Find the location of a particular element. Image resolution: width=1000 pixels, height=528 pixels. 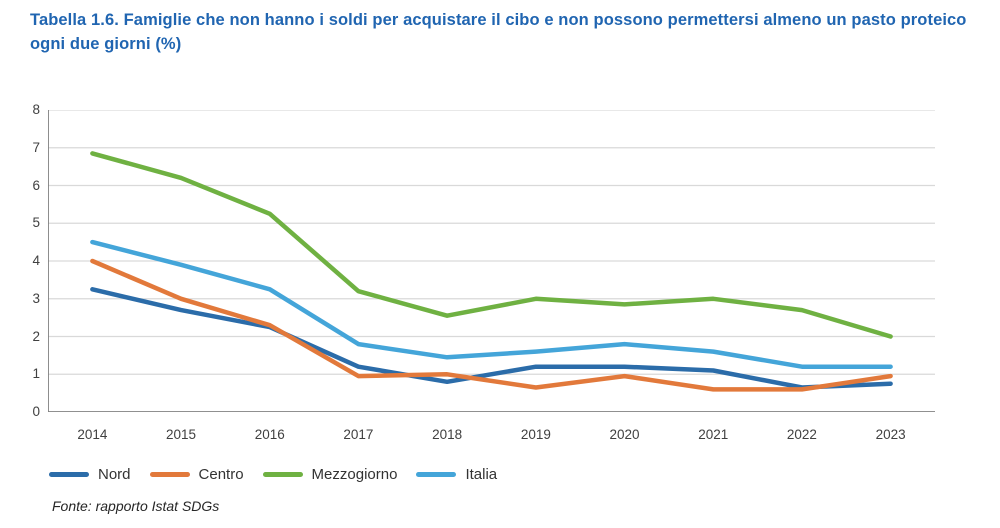

x-tick-label: 2017 is located at coordinates (358, 434).